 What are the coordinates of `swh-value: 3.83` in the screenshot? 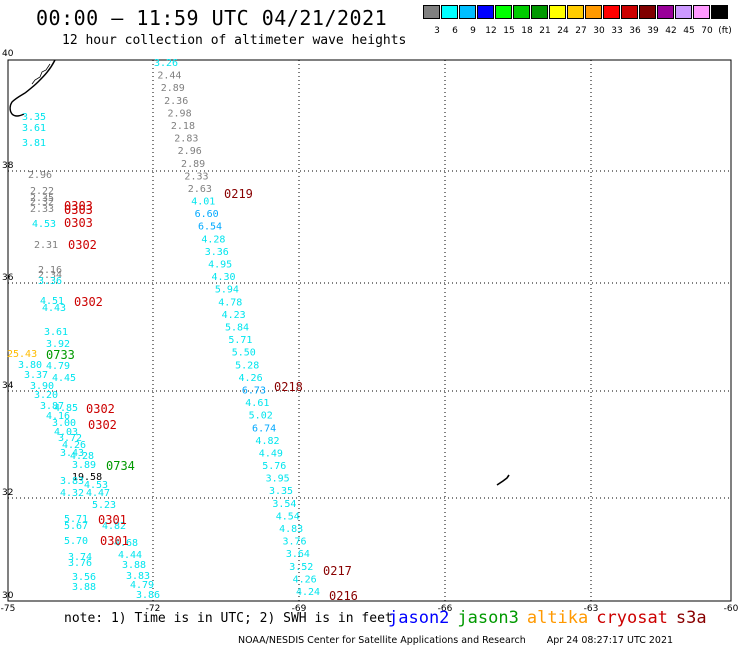 It's located at (72, 481).